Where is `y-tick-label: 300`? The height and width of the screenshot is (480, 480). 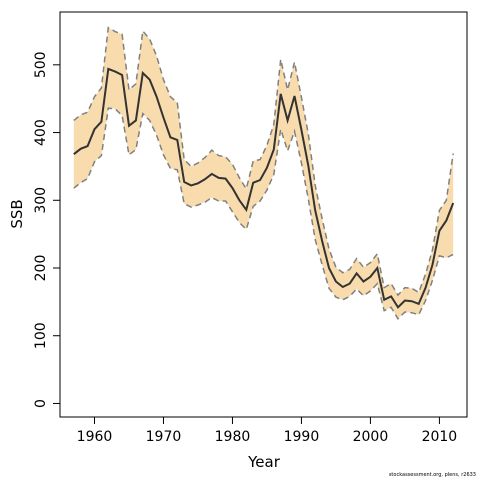 y-tick-label: 300 is located at coordinates (41, 200).